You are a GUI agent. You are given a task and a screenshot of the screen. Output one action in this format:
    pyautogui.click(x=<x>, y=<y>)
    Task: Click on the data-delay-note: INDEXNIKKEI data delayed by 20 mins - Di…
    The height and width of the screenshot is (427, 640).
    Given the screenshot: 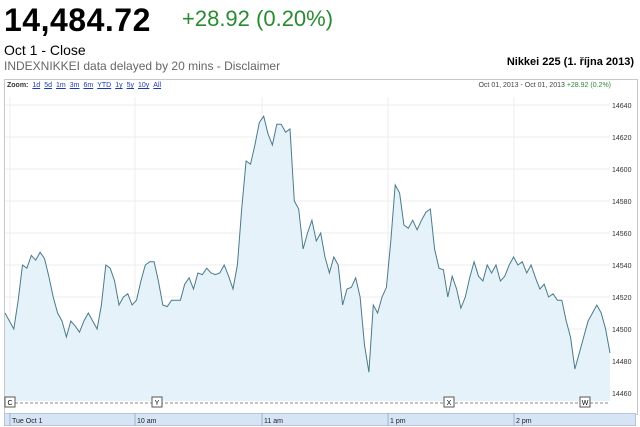 What is the action you would take?
    pyautogui.click(x=142, y=66)
    